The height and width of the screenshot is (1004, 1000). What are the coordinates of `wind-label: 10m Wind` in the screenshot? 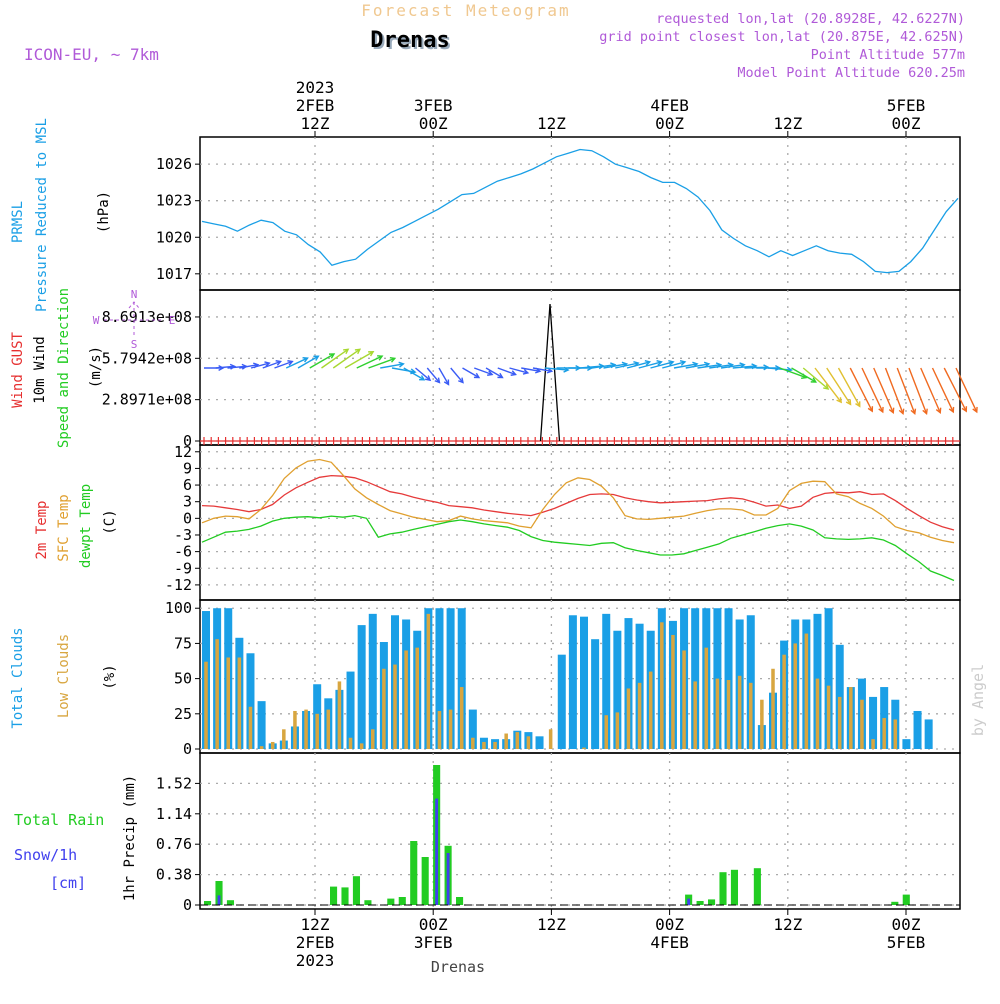 It's located at (40, 369).